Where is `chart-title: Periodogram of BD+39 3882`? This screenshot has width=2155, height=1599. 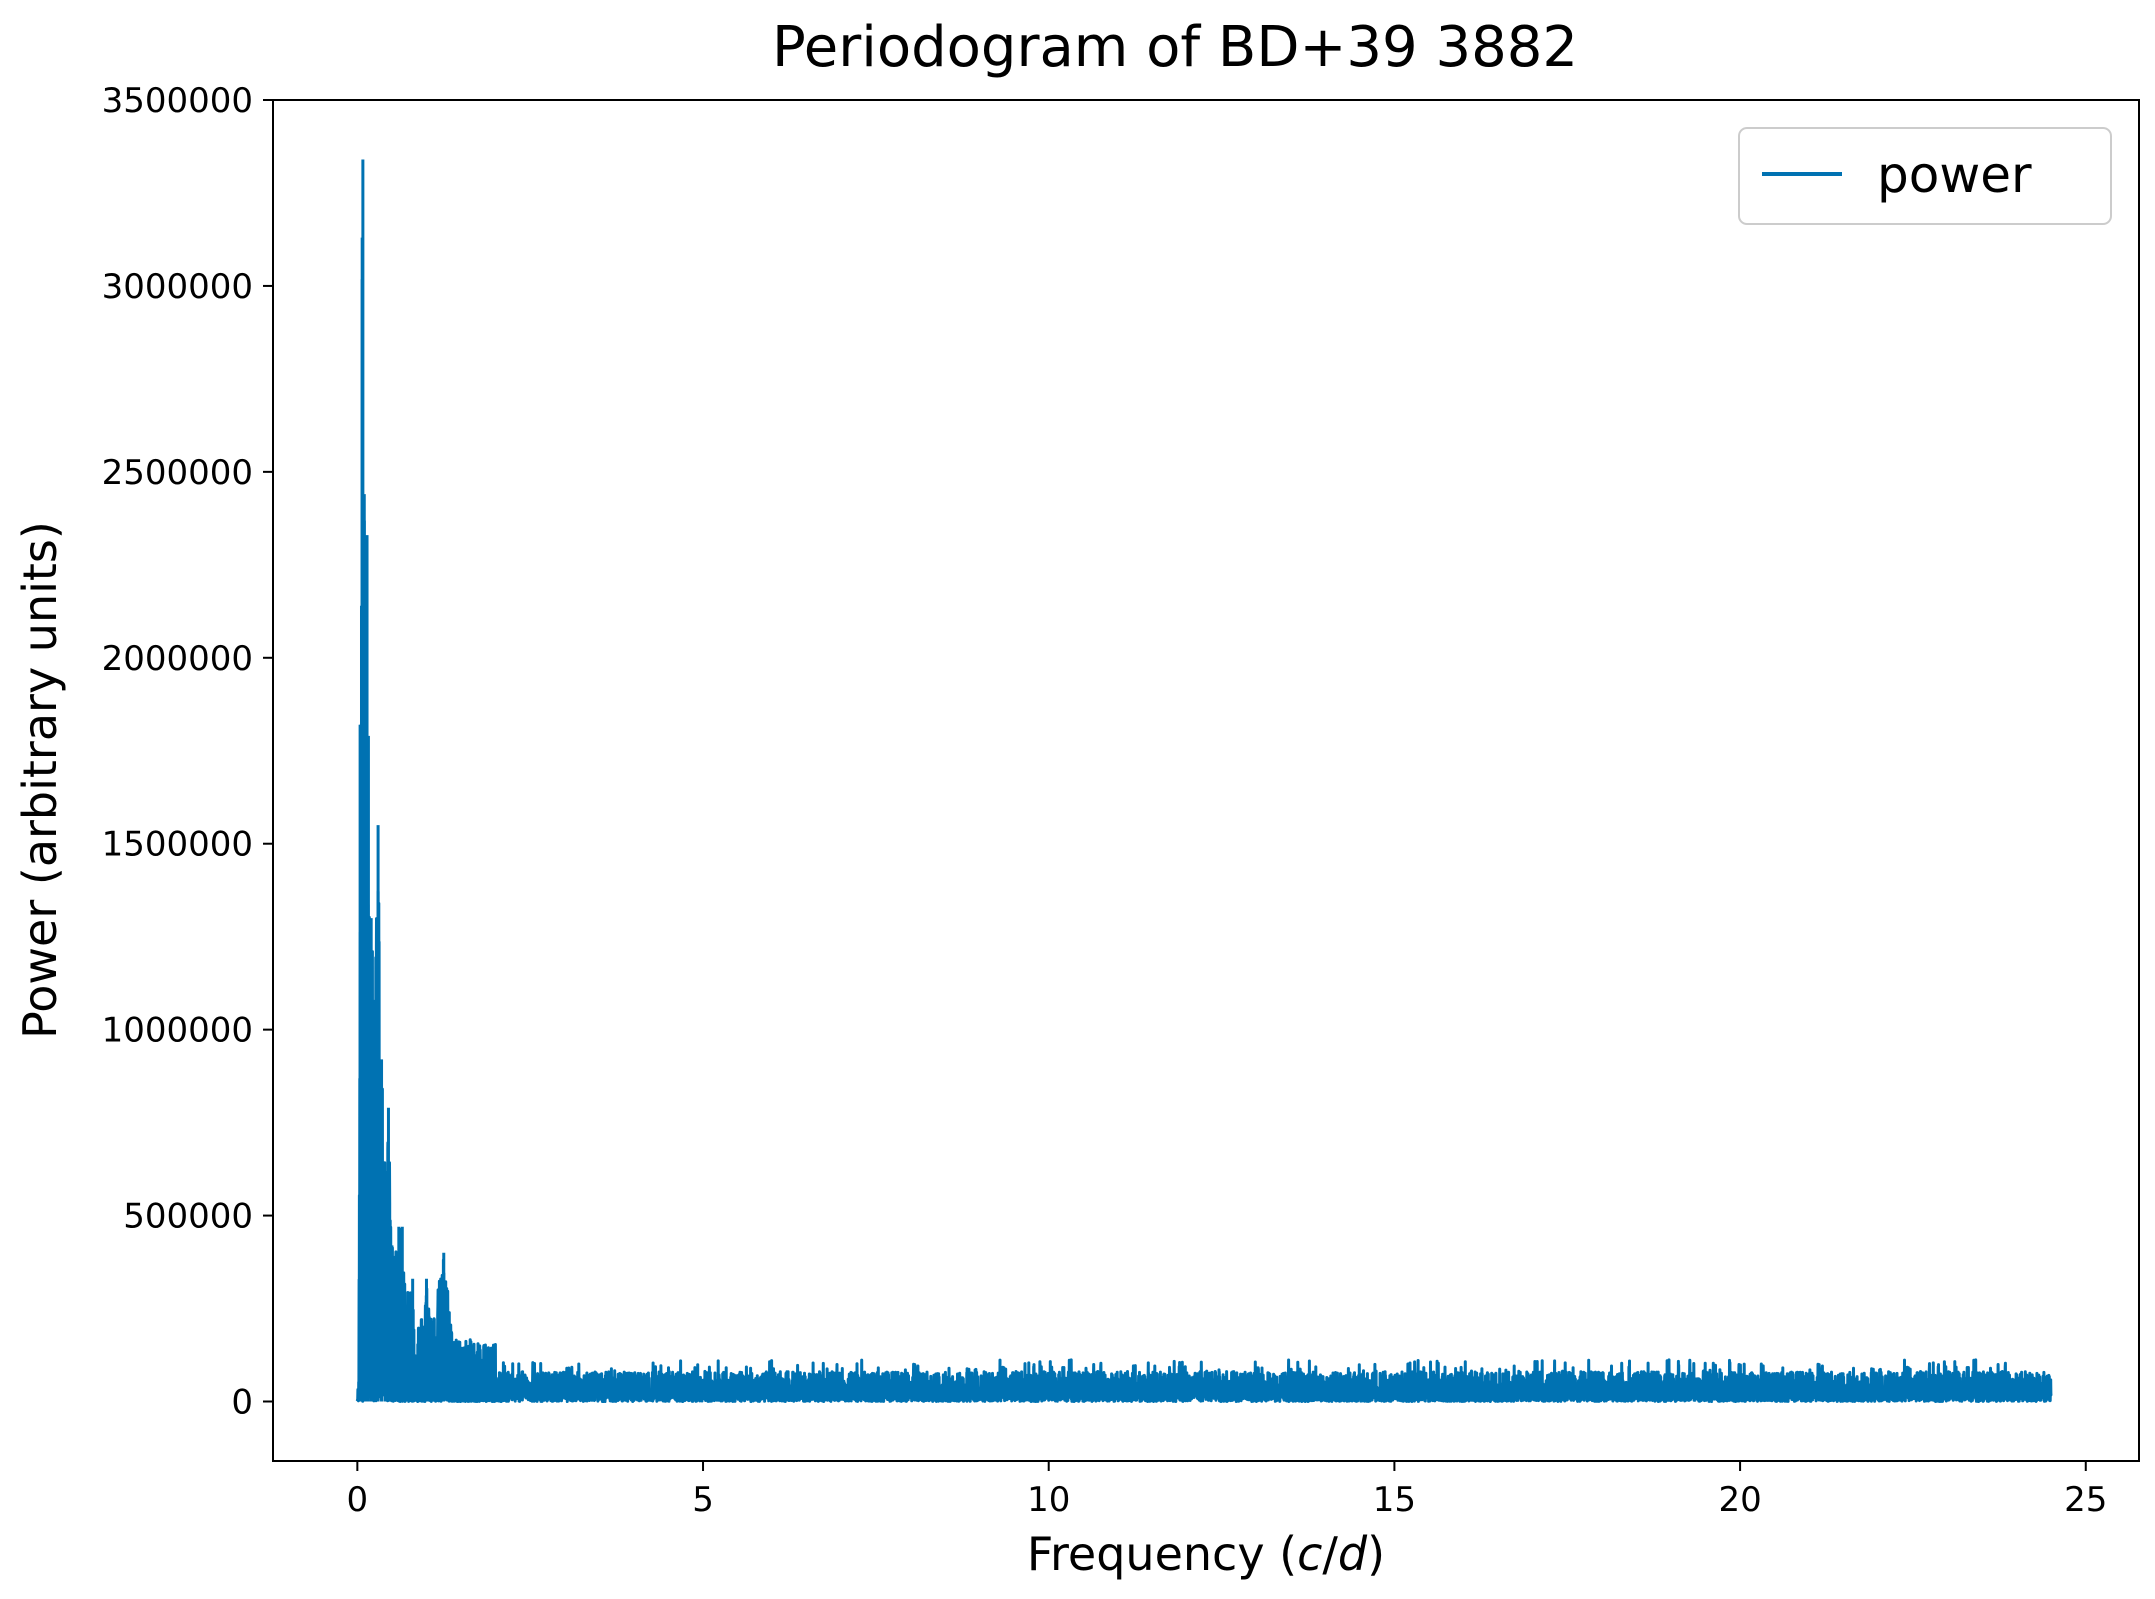 chart-title: Periodogram of BD+39 3882 is located at coordinates (1175, 47).